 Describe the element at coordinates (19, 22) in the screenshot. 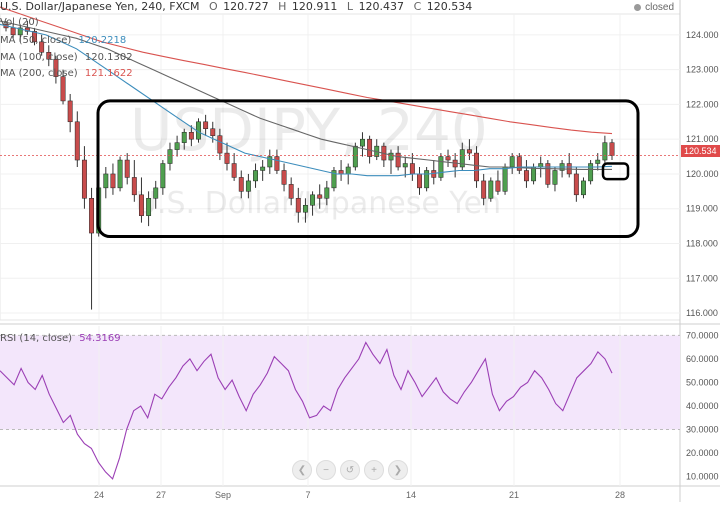

I see `legend-volume: Vol (20)` at that location.